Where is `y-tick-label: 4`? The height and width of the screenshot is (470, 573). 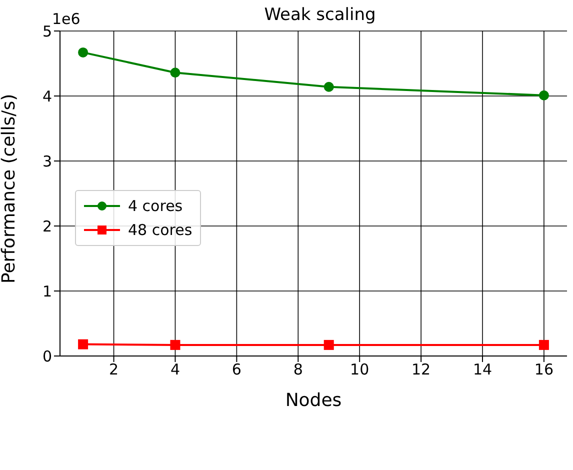 y-tick-label: 4 is located at coordinates (47, 96).